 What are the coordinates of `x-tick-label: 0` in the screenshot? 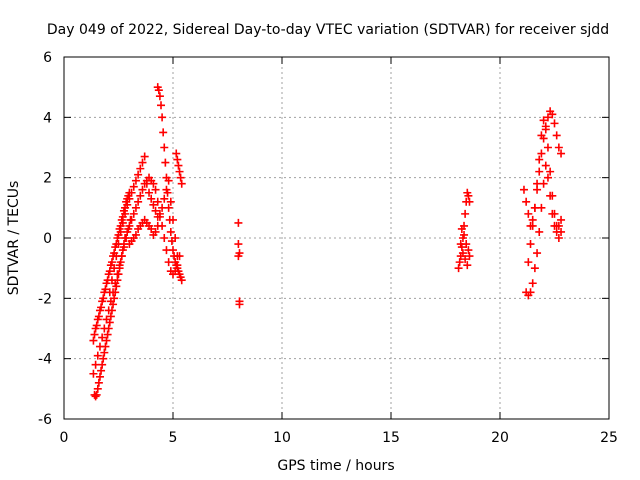 It's located at (64, 438).